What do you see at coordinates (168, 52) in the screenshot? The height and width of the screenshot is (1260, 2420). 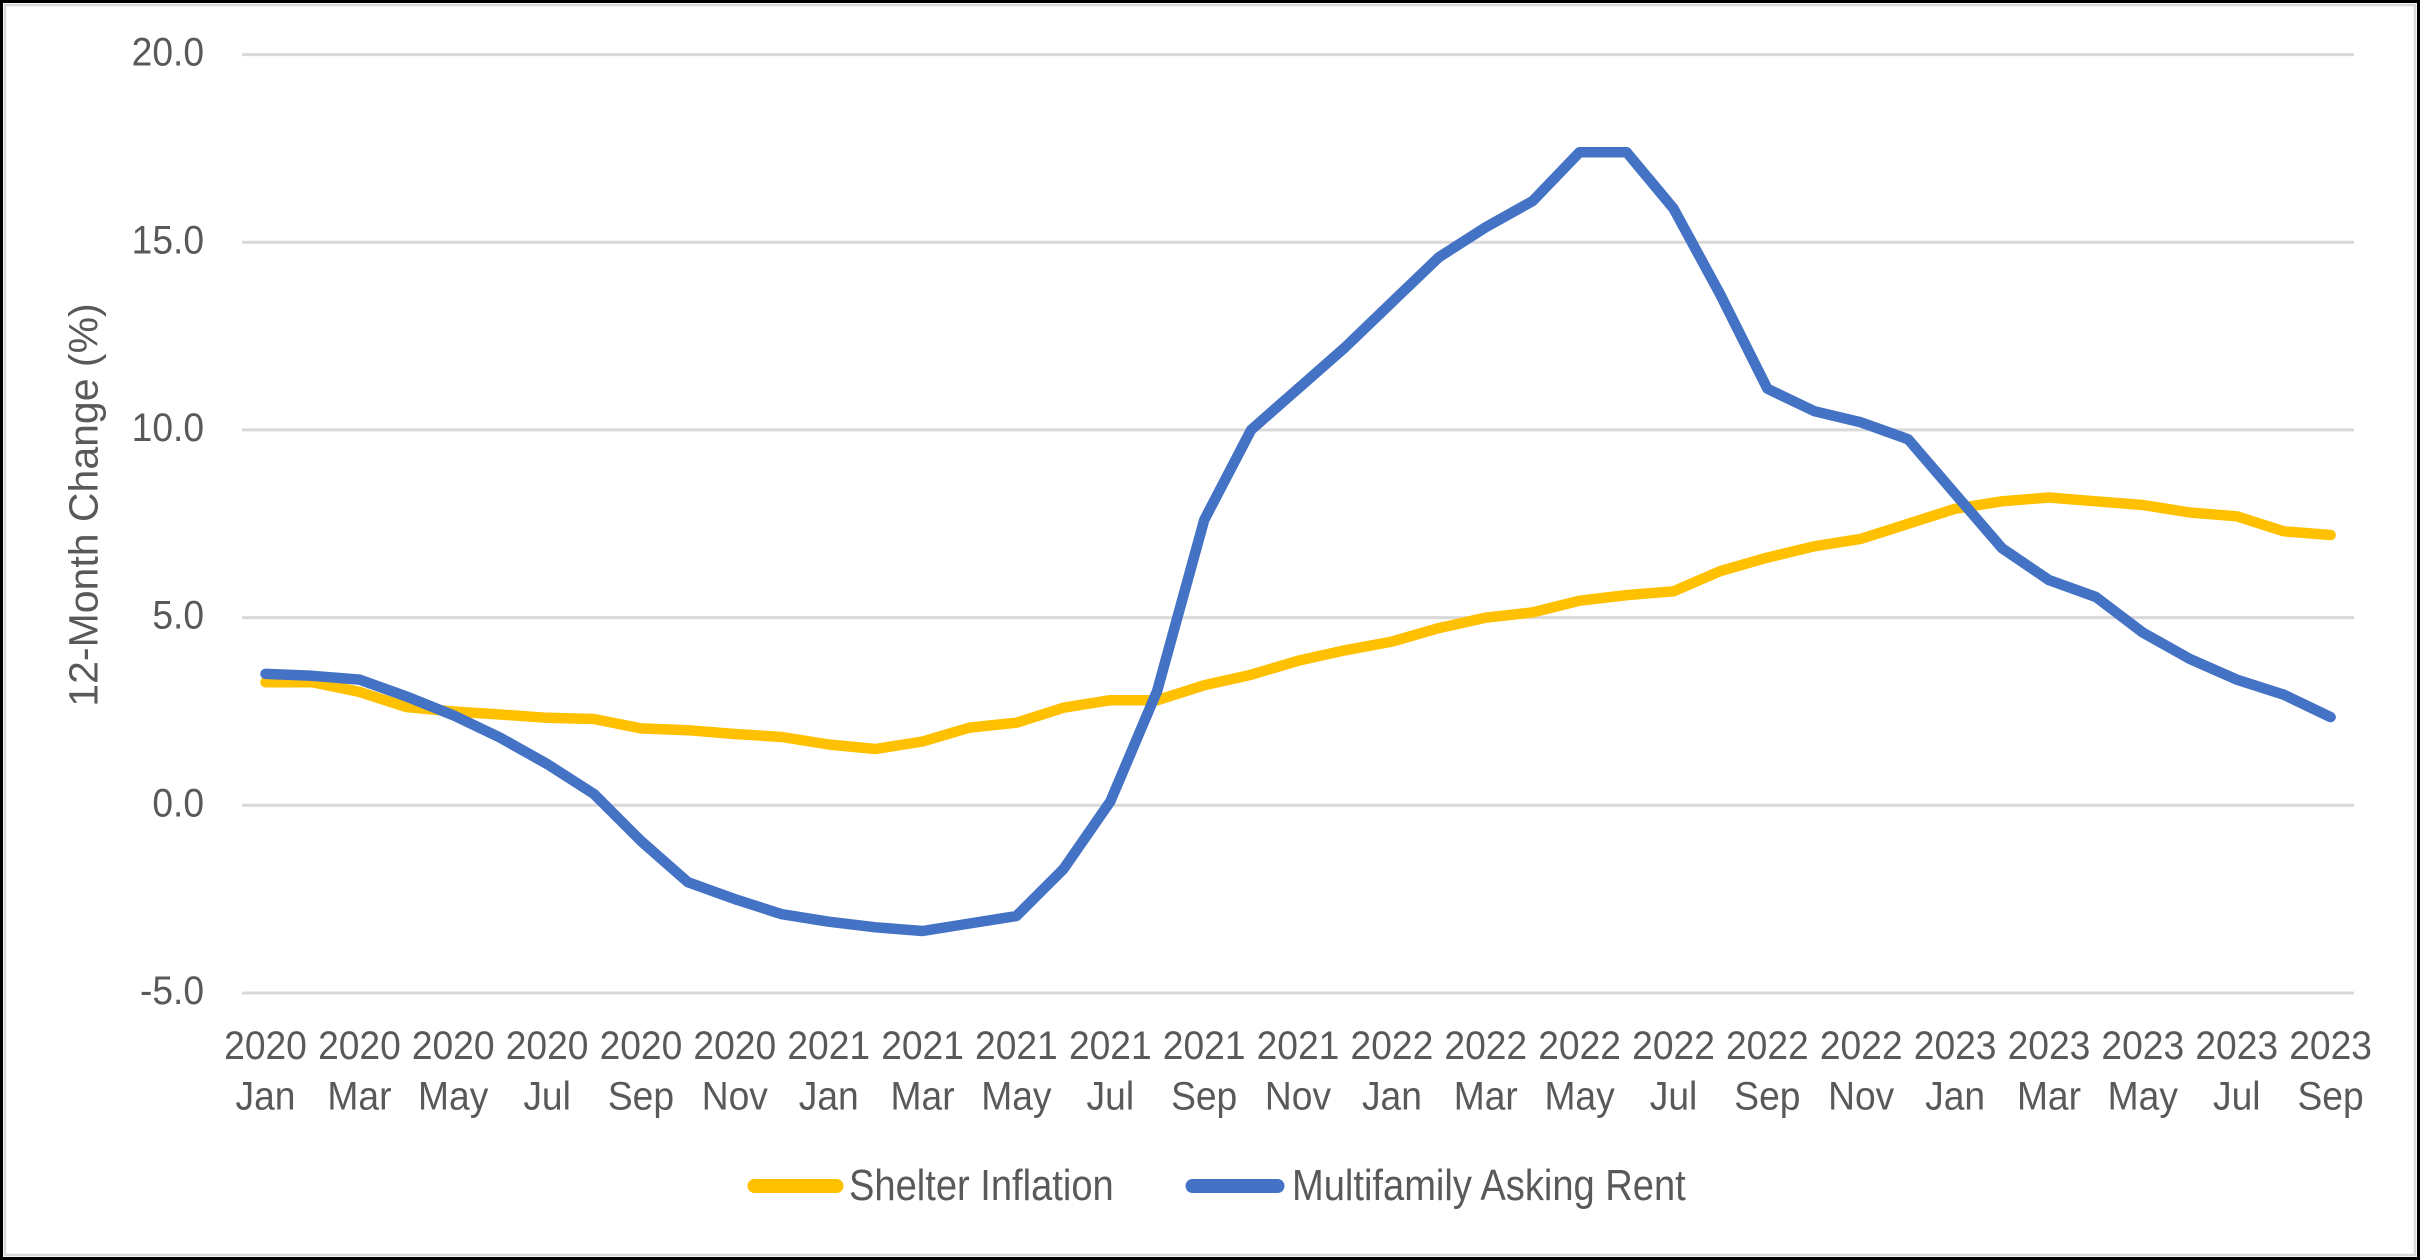 I see `svg-text: 20.0` at bounding box center [168, 52].